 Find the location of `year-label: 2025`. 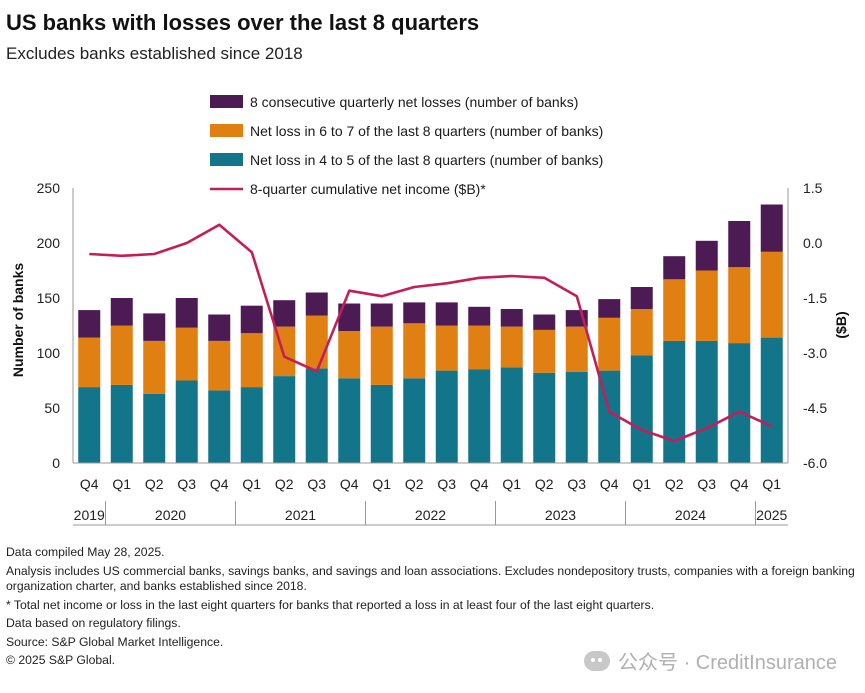

year-label: 2025 is located at coordinates (771, 515).